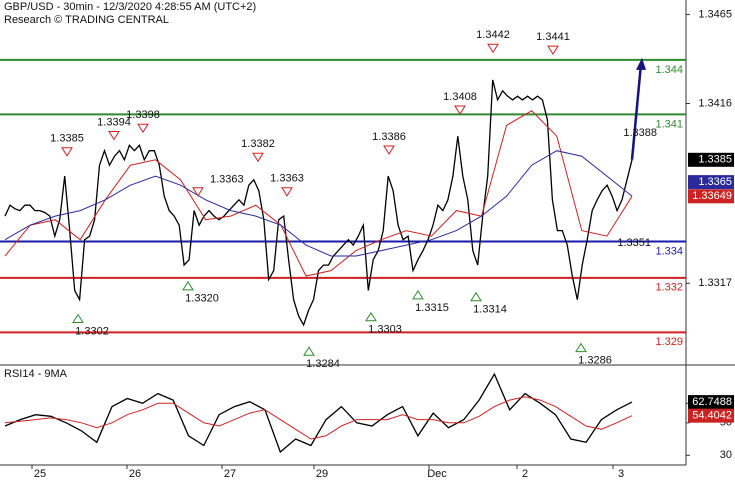 The width and height of the screenshot is (735, 480). I want to click on high-label: 1.3408, so click(460, 97).